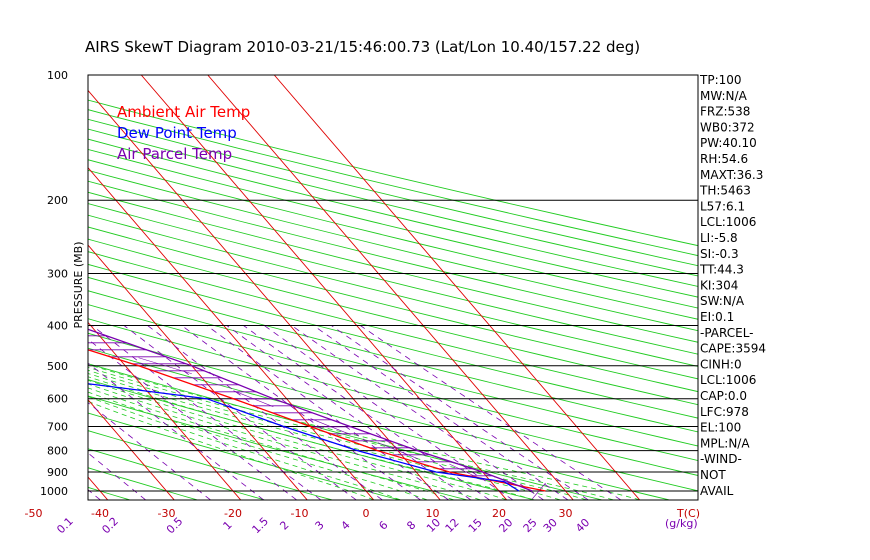 This screenshot has height=560, width=870. I want to click on index-line: KI:304, so click(719, 285).